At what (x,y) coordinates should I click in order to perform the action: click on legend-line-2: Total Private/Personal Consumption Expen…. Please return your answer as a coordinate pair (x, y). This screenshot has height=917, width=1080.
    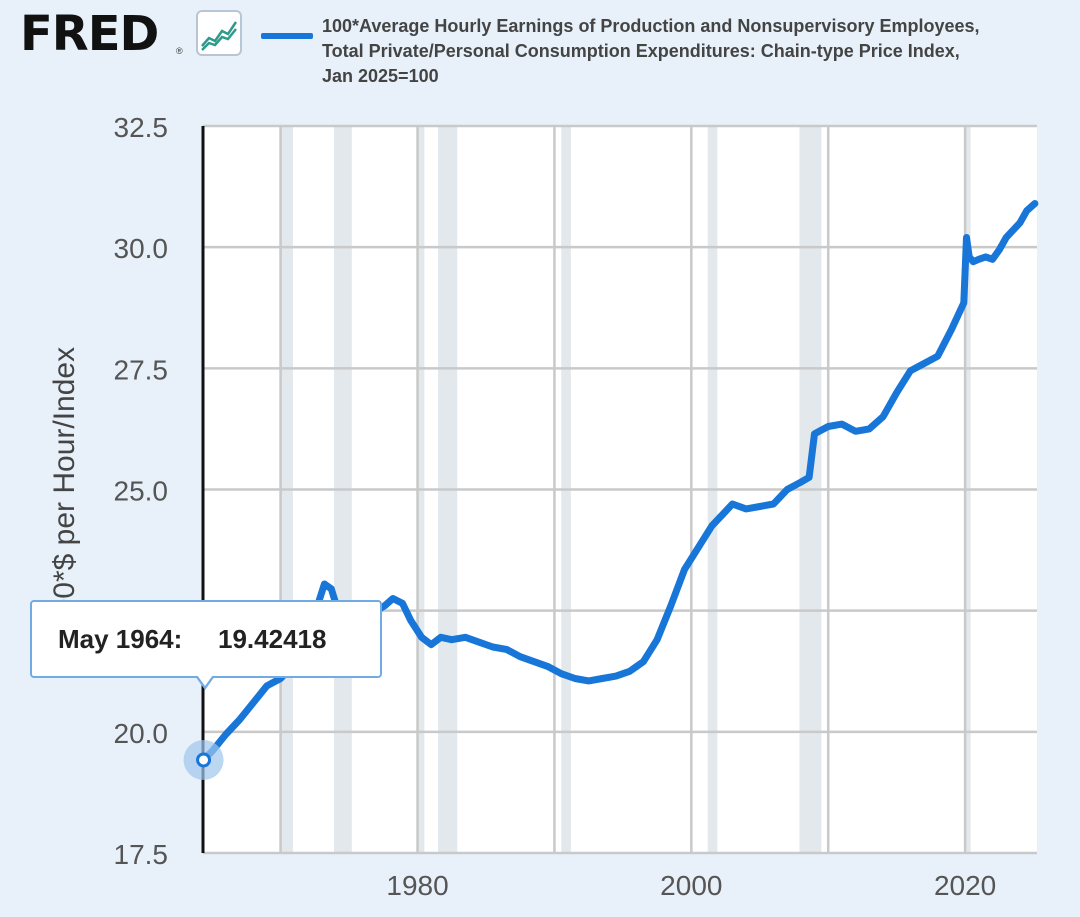
    Looking at the image, I should click on (641, 51).